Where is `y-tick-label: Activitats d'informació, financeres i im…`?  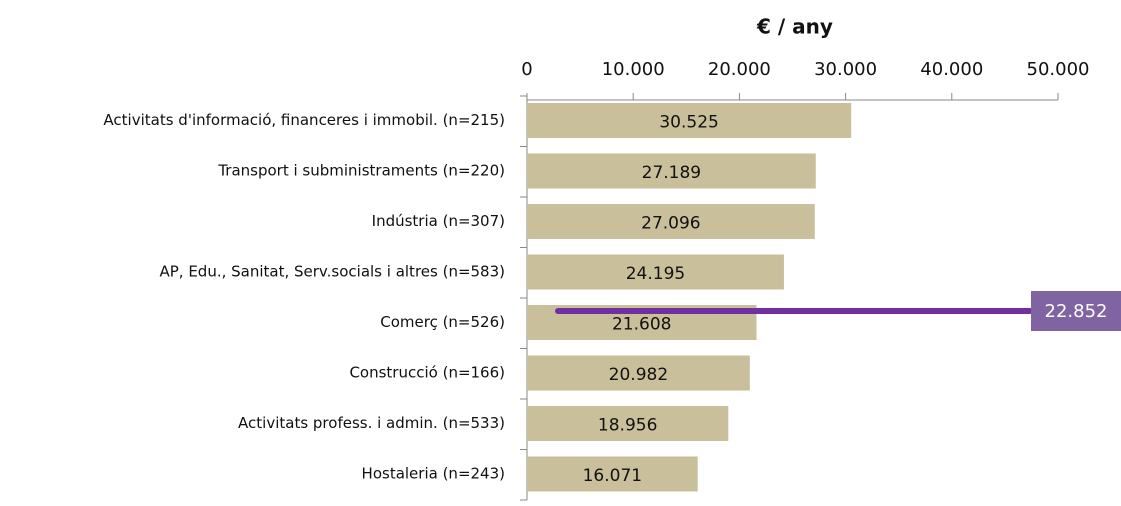 y-tick-label: Activitats d'informació, financeres i im… is located at coordinates (304, 120).